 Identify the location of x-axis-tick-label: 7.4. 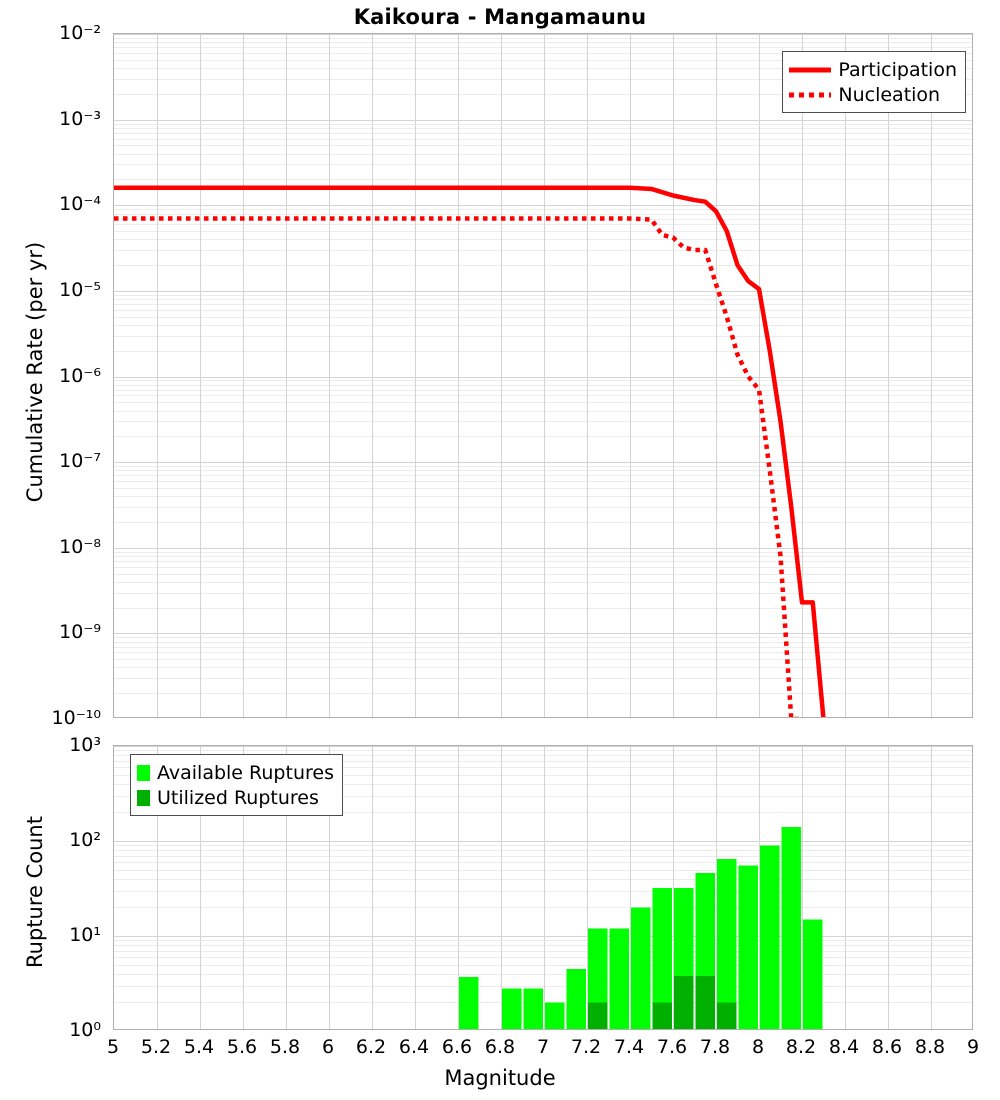
(629, 1047).